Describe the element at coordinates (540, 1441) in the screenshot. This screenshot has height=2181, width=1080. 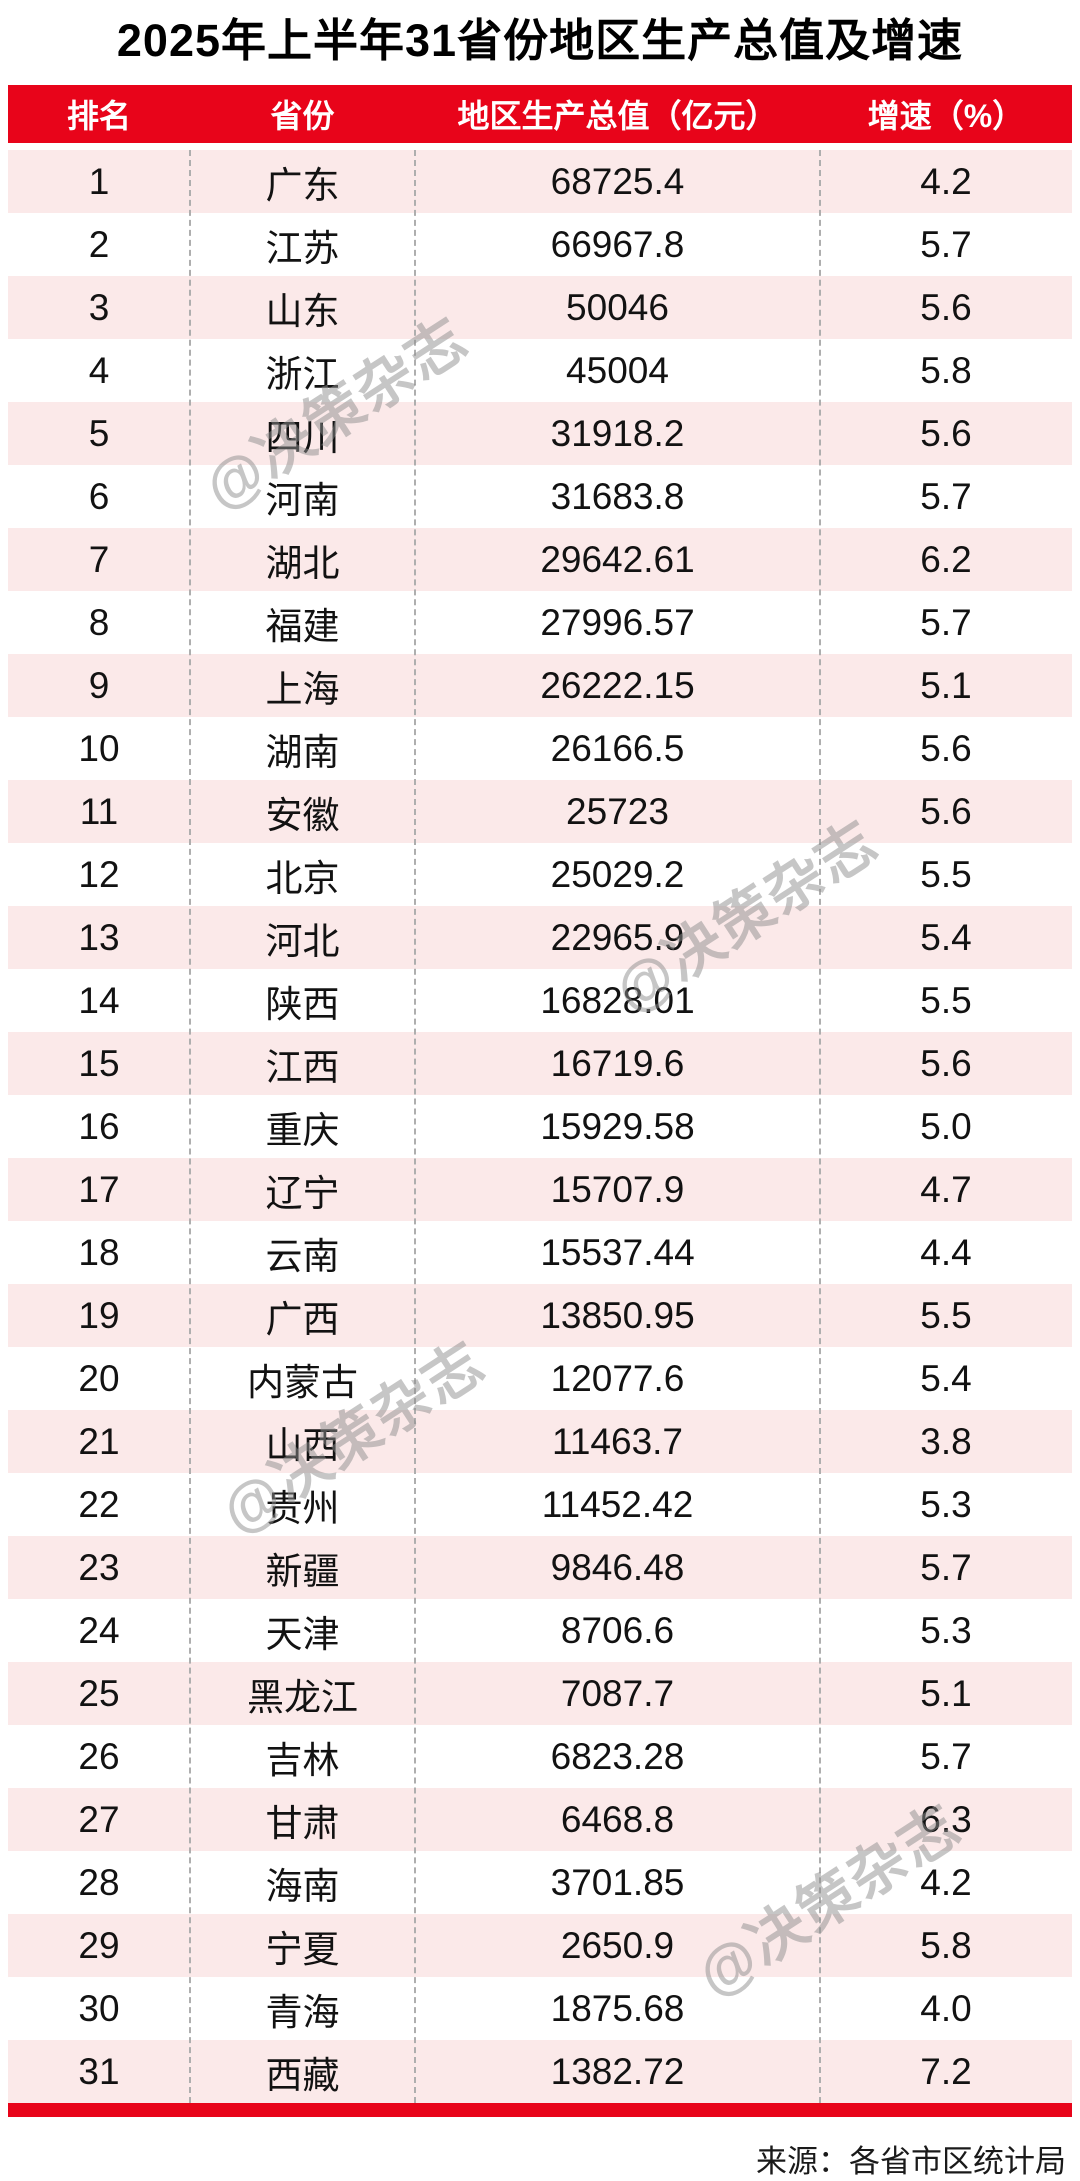
I see `table-row: 21 山西 11463.7 3.8` at that location.